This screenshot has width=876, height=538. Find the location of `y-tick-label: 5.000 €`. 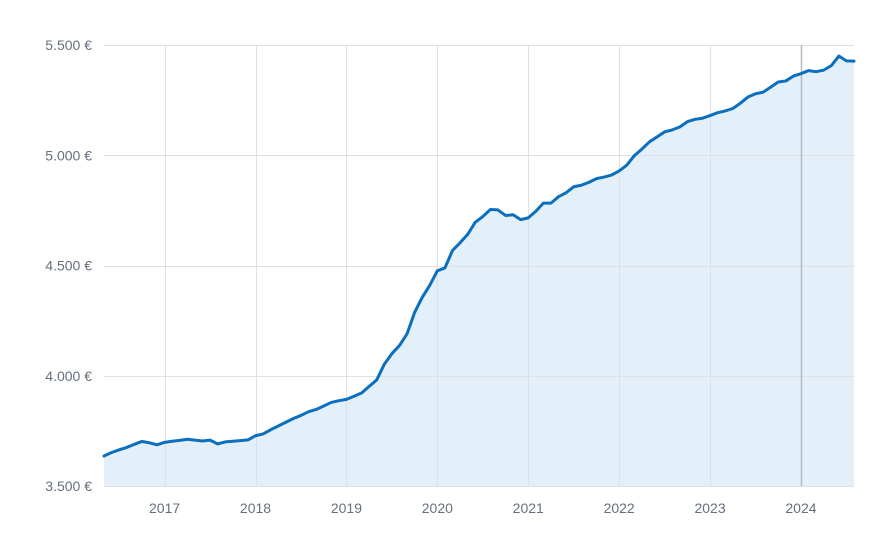

y-tick-label: 5.000 € is located at coordinates (68, 155).